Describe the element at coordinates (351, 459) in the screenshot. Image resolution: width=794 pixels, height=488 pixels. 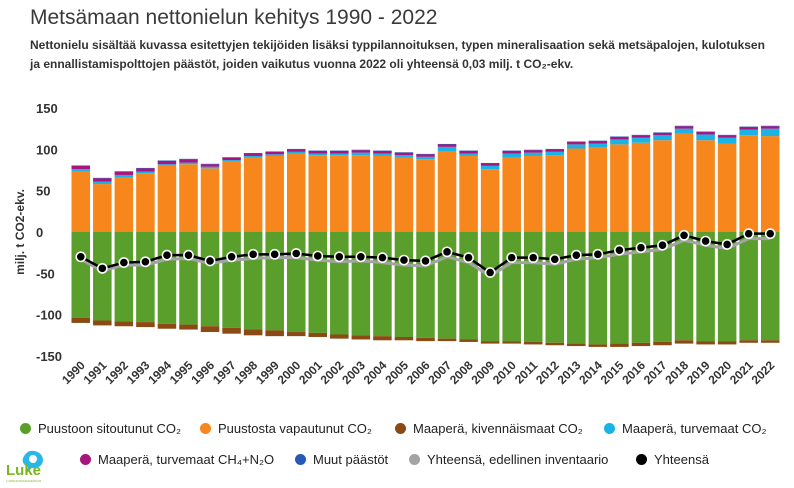
I see `legend-label: Muut päästöt` at that location.